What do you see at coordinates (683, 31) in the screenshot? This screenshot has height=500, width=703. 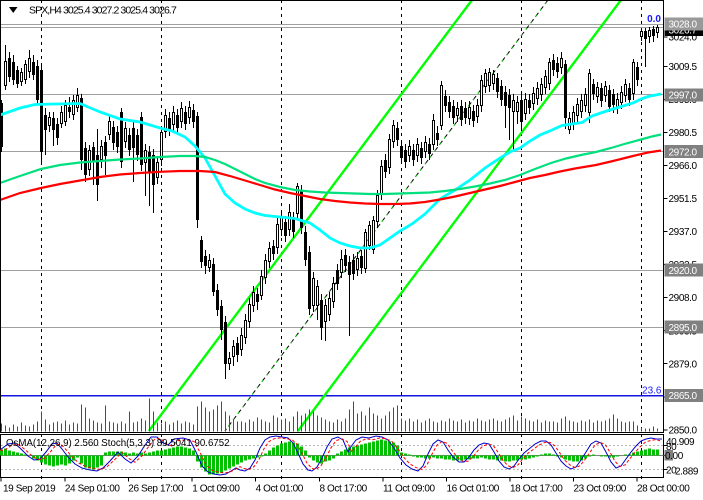 I see `svg-text: 3026.7` at bounding box center [683, 31].